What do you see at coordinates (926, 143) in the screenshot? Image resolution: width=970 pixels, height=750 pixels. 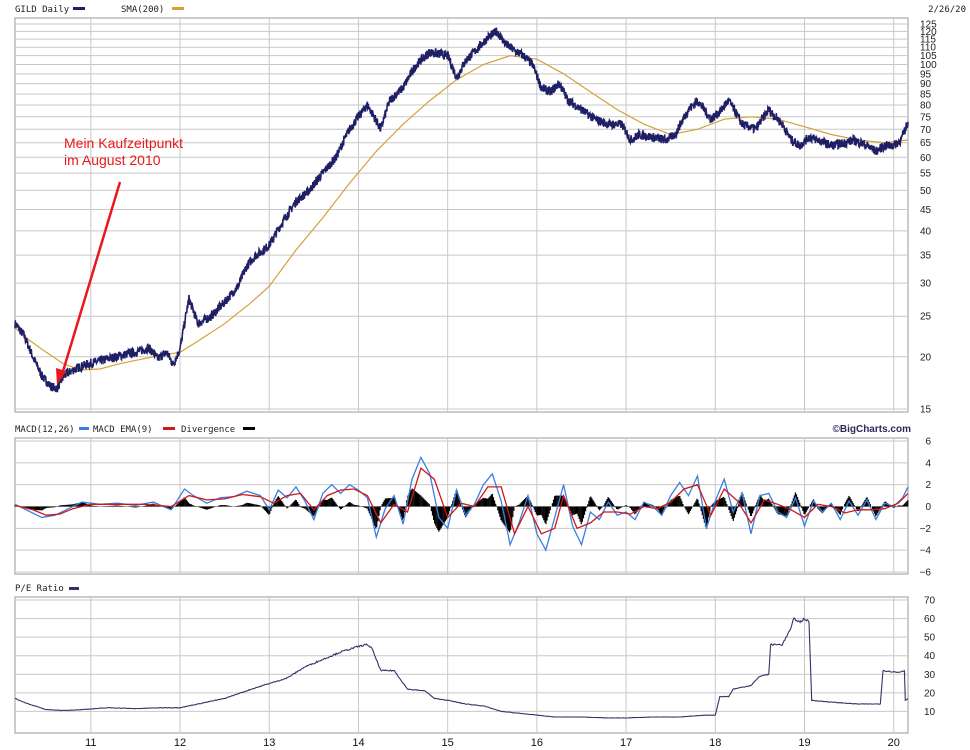 I see `price-y-tick-65: 65` at bounding box center [926, 143].